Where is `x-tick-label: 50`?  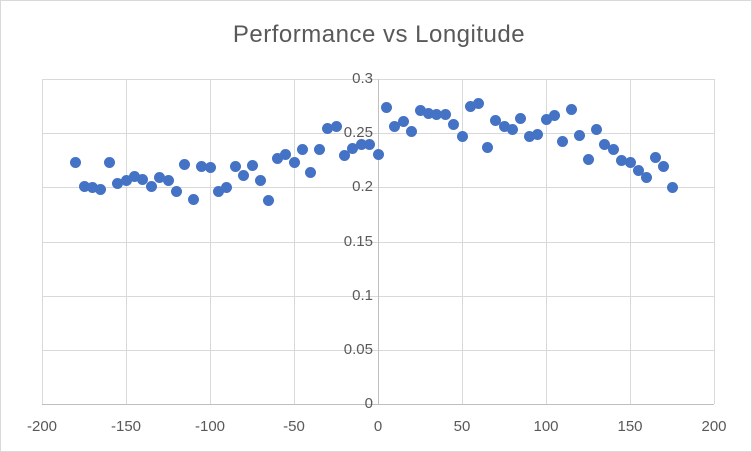
x-tick-label: 50 is located at coordinates (462, 426).